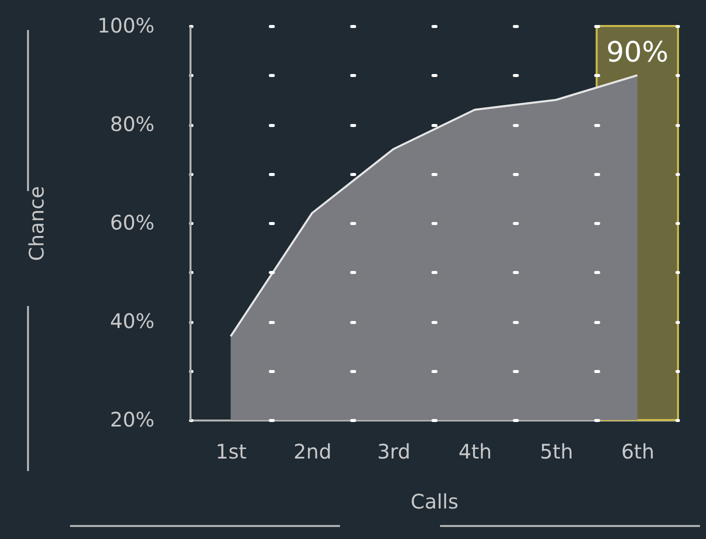  What do you see at coordinates (312, 452) in the screenshot?
I see `x-tick-label: 2nd` at bounding box center [312, 452].